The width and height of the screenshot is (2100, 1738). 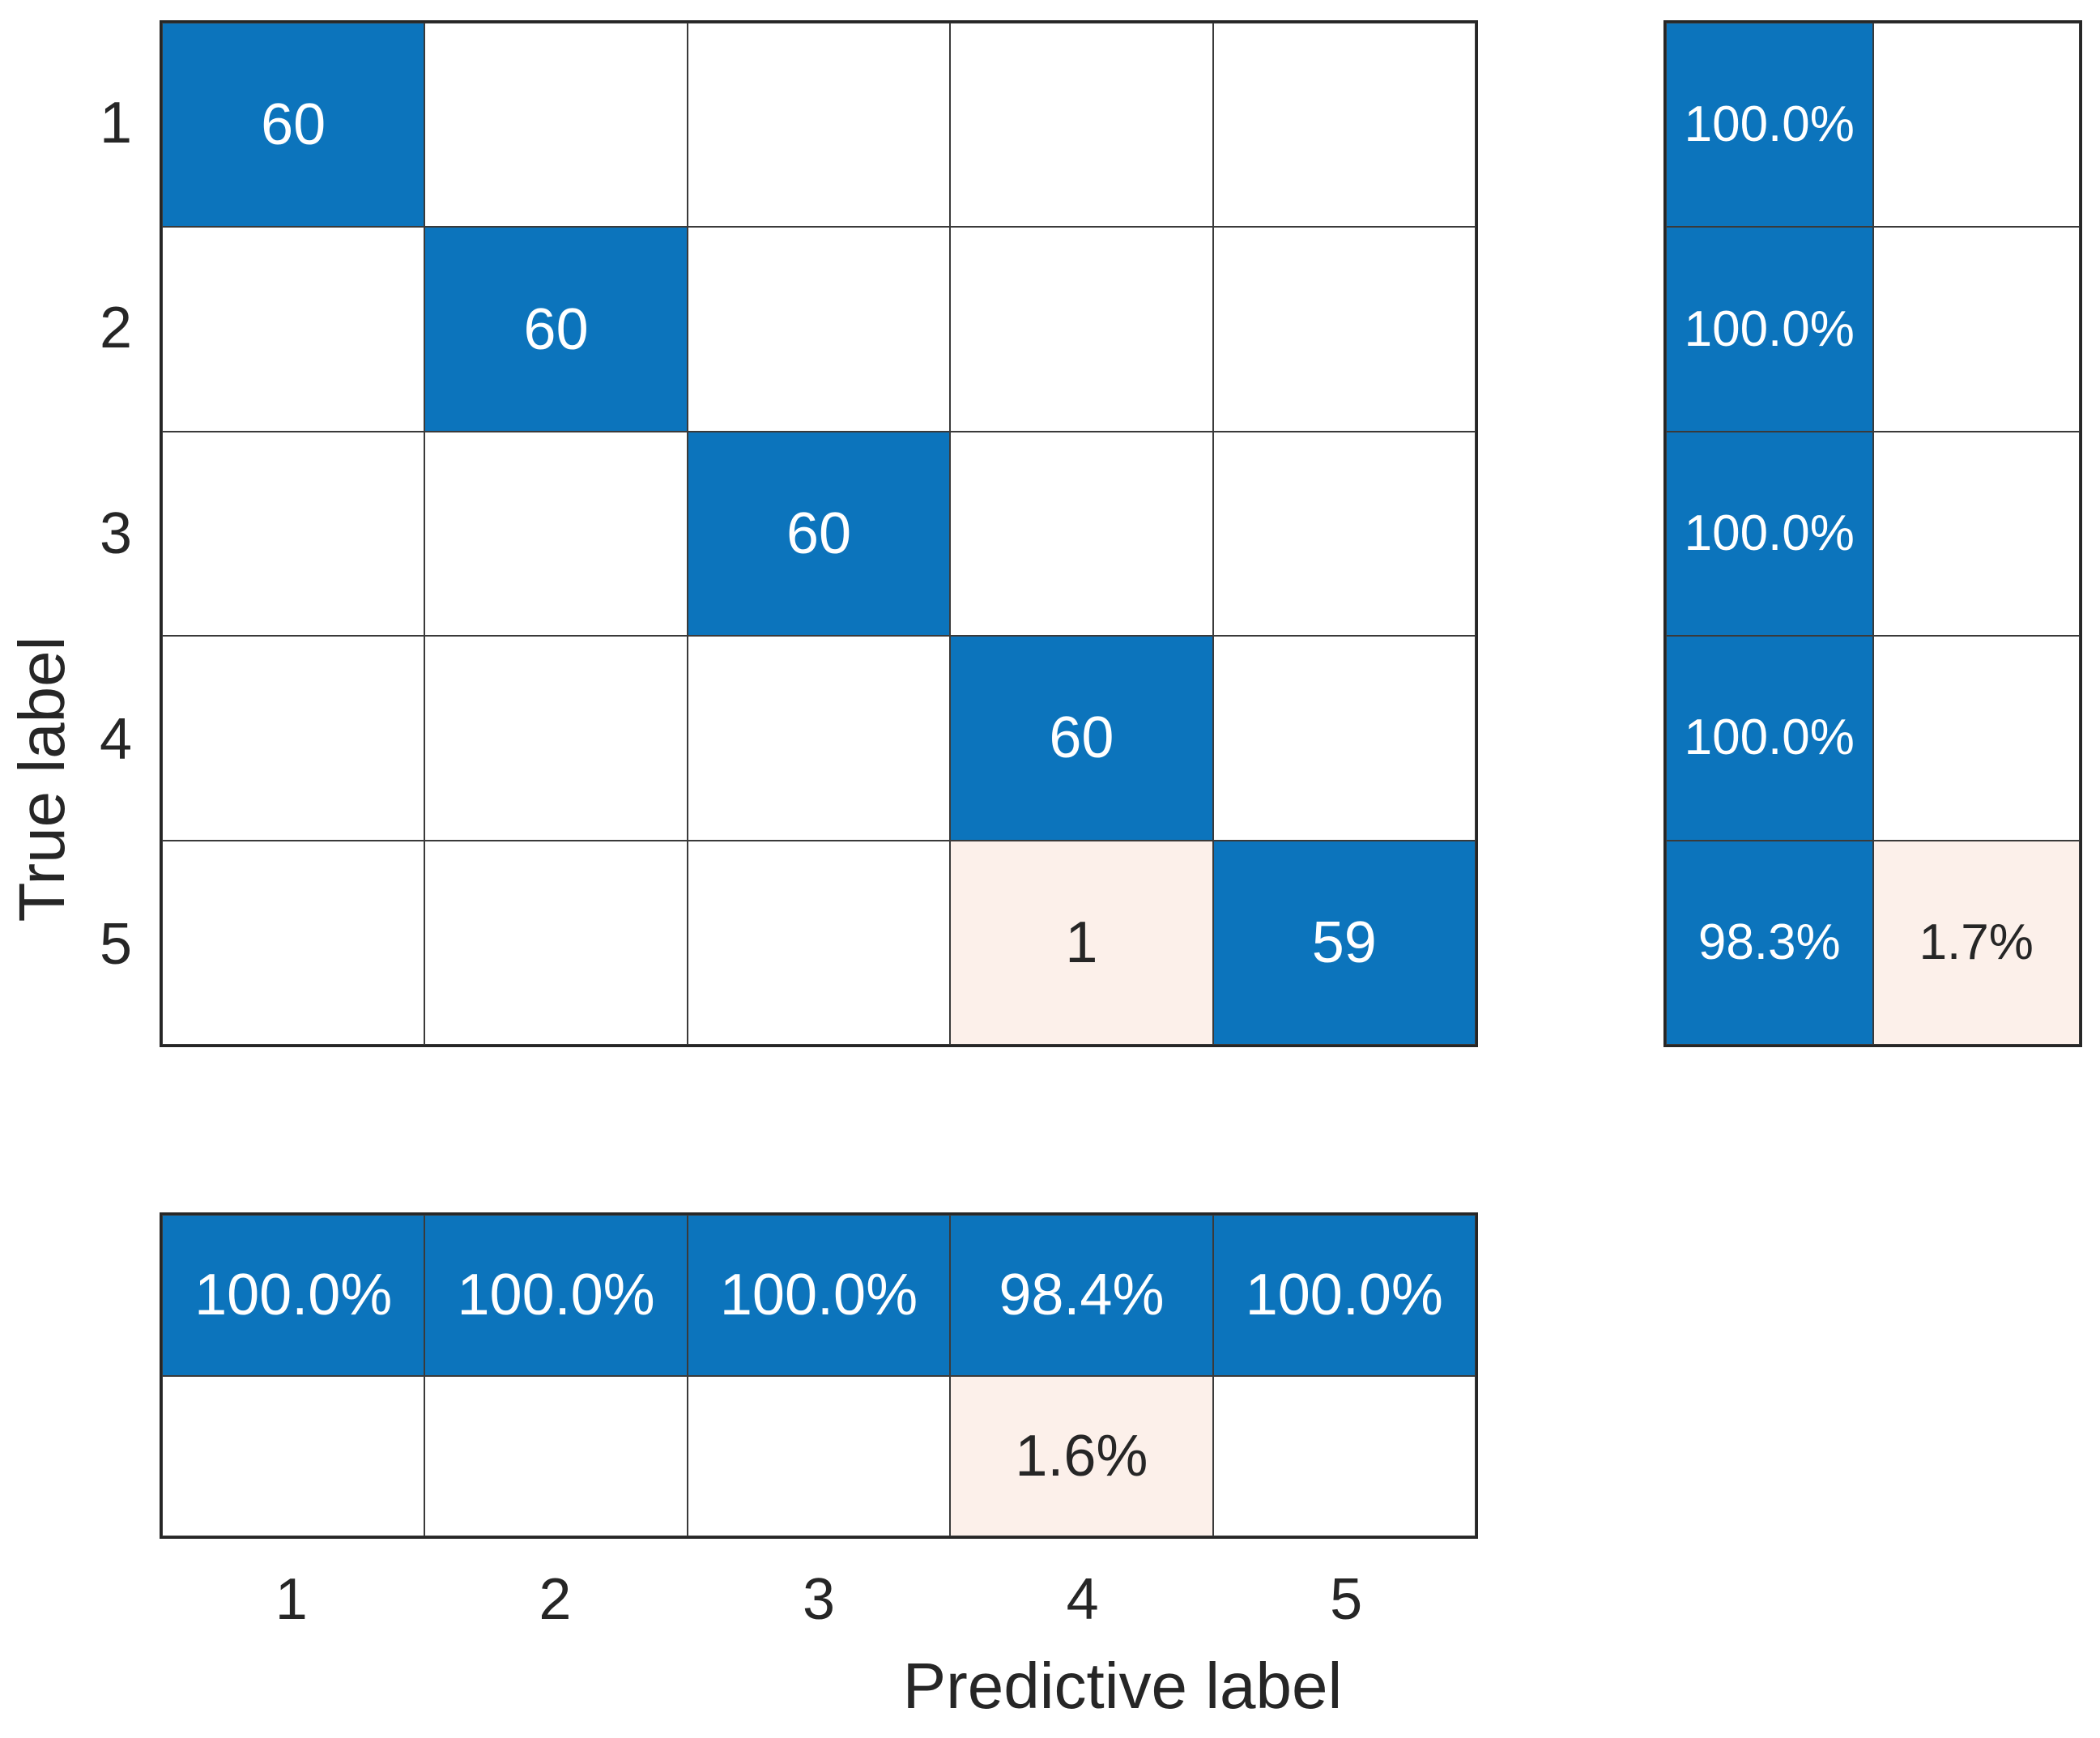 What do you see at coordinates (115, 739) in the screenshot?
I see `y-tick-label: 4` at bounding box center [115, 739].